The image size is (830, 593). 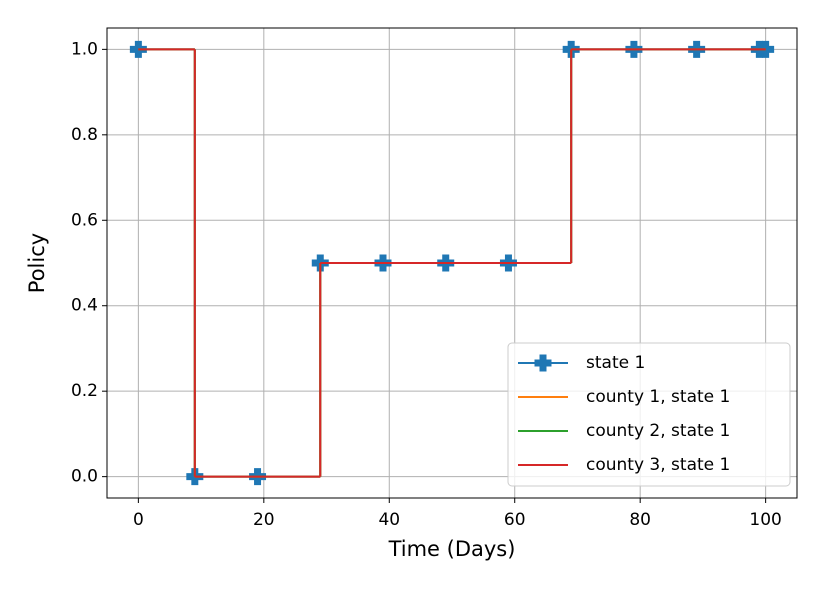 What do you see at coordinates (658, 465) in the screenshot?
I see `legend-label: county 3, state 1` at bounding box center [658, 465].